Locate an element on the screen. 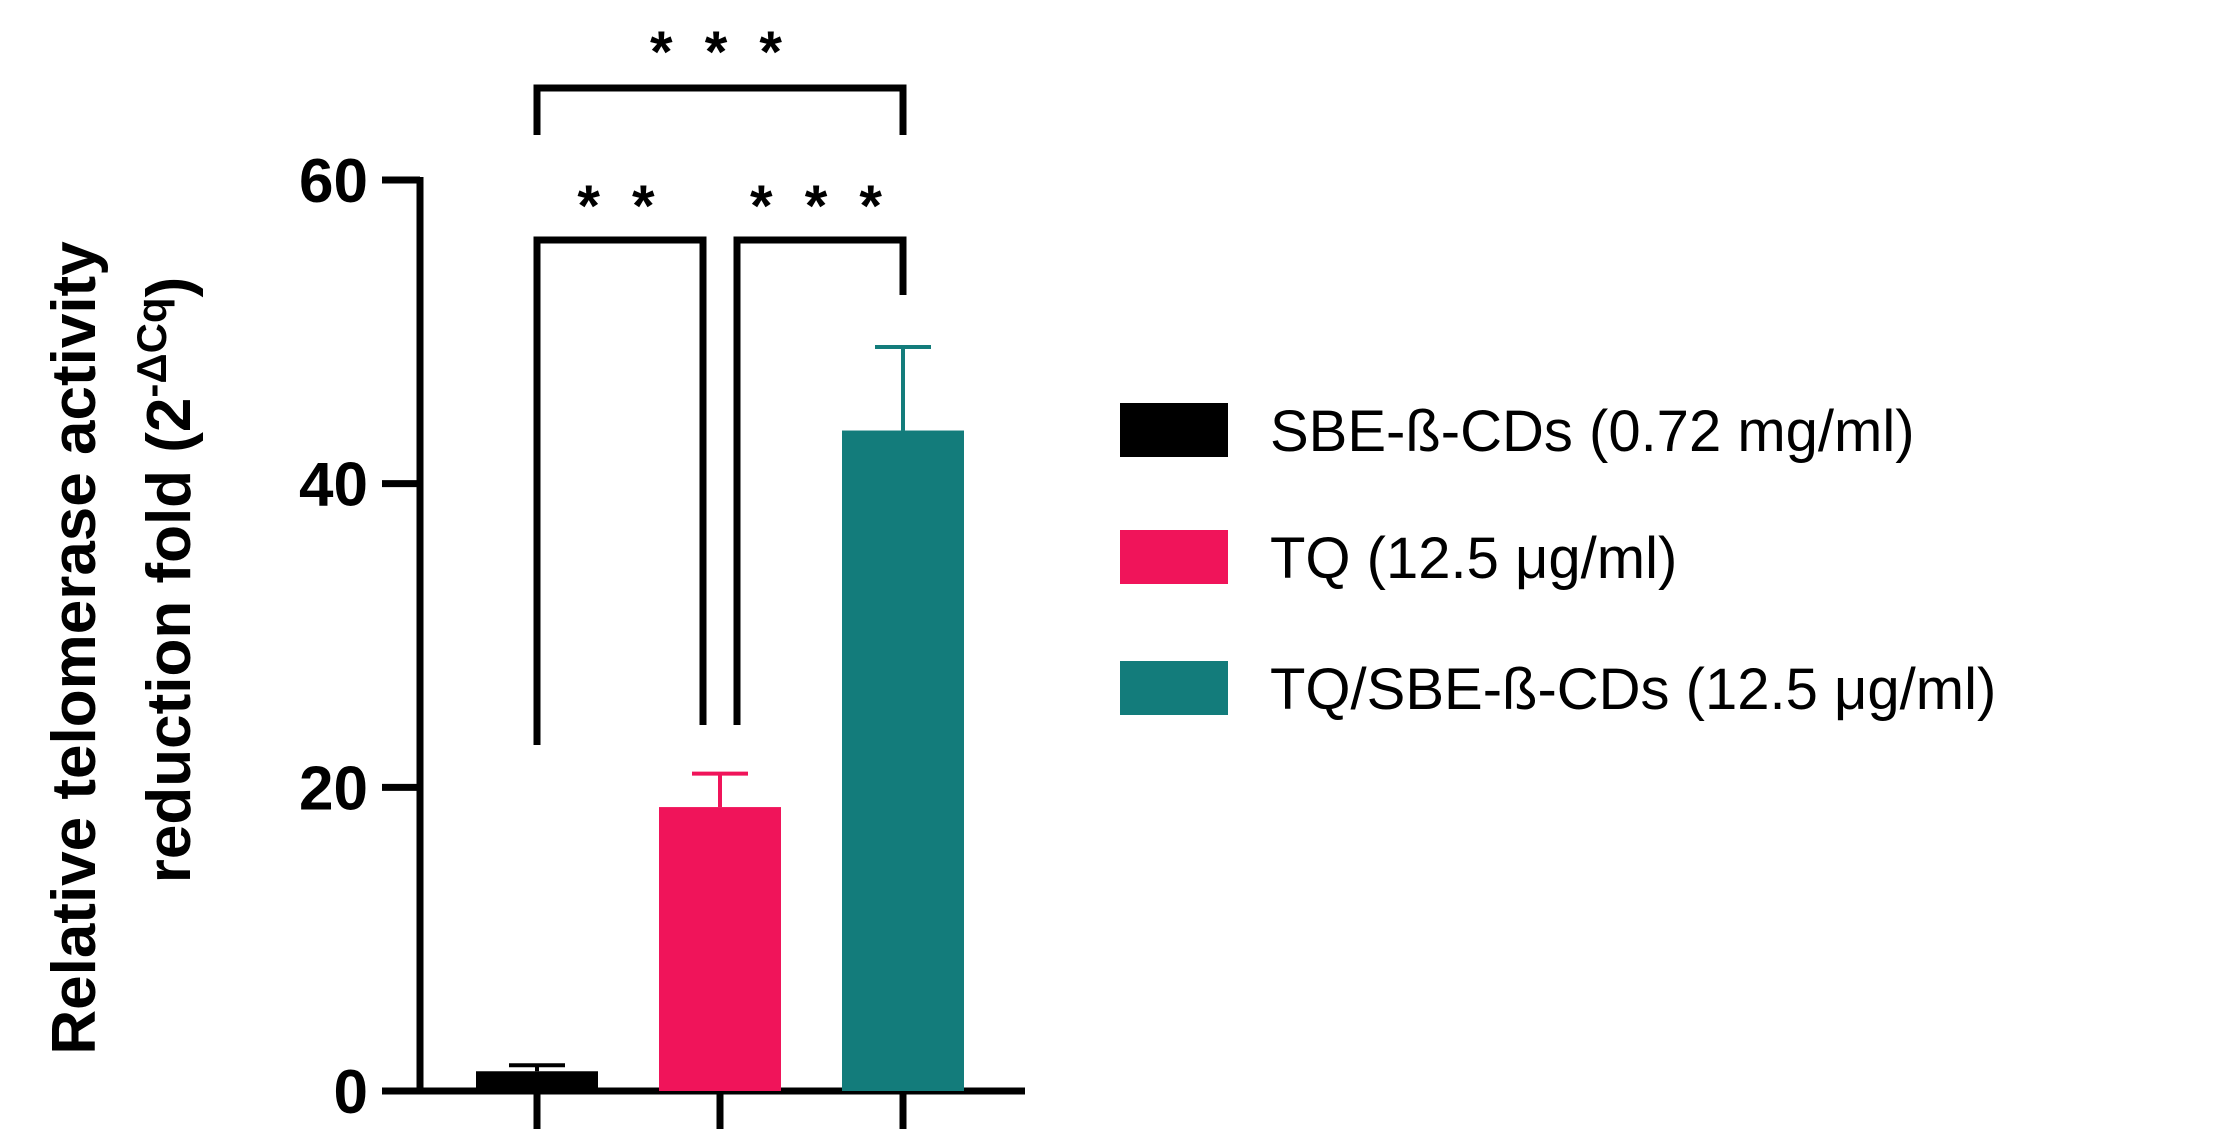 This screenshot has height=1146, width=2221. y-tick-label: 0 is located at coordinates (351, 1092).